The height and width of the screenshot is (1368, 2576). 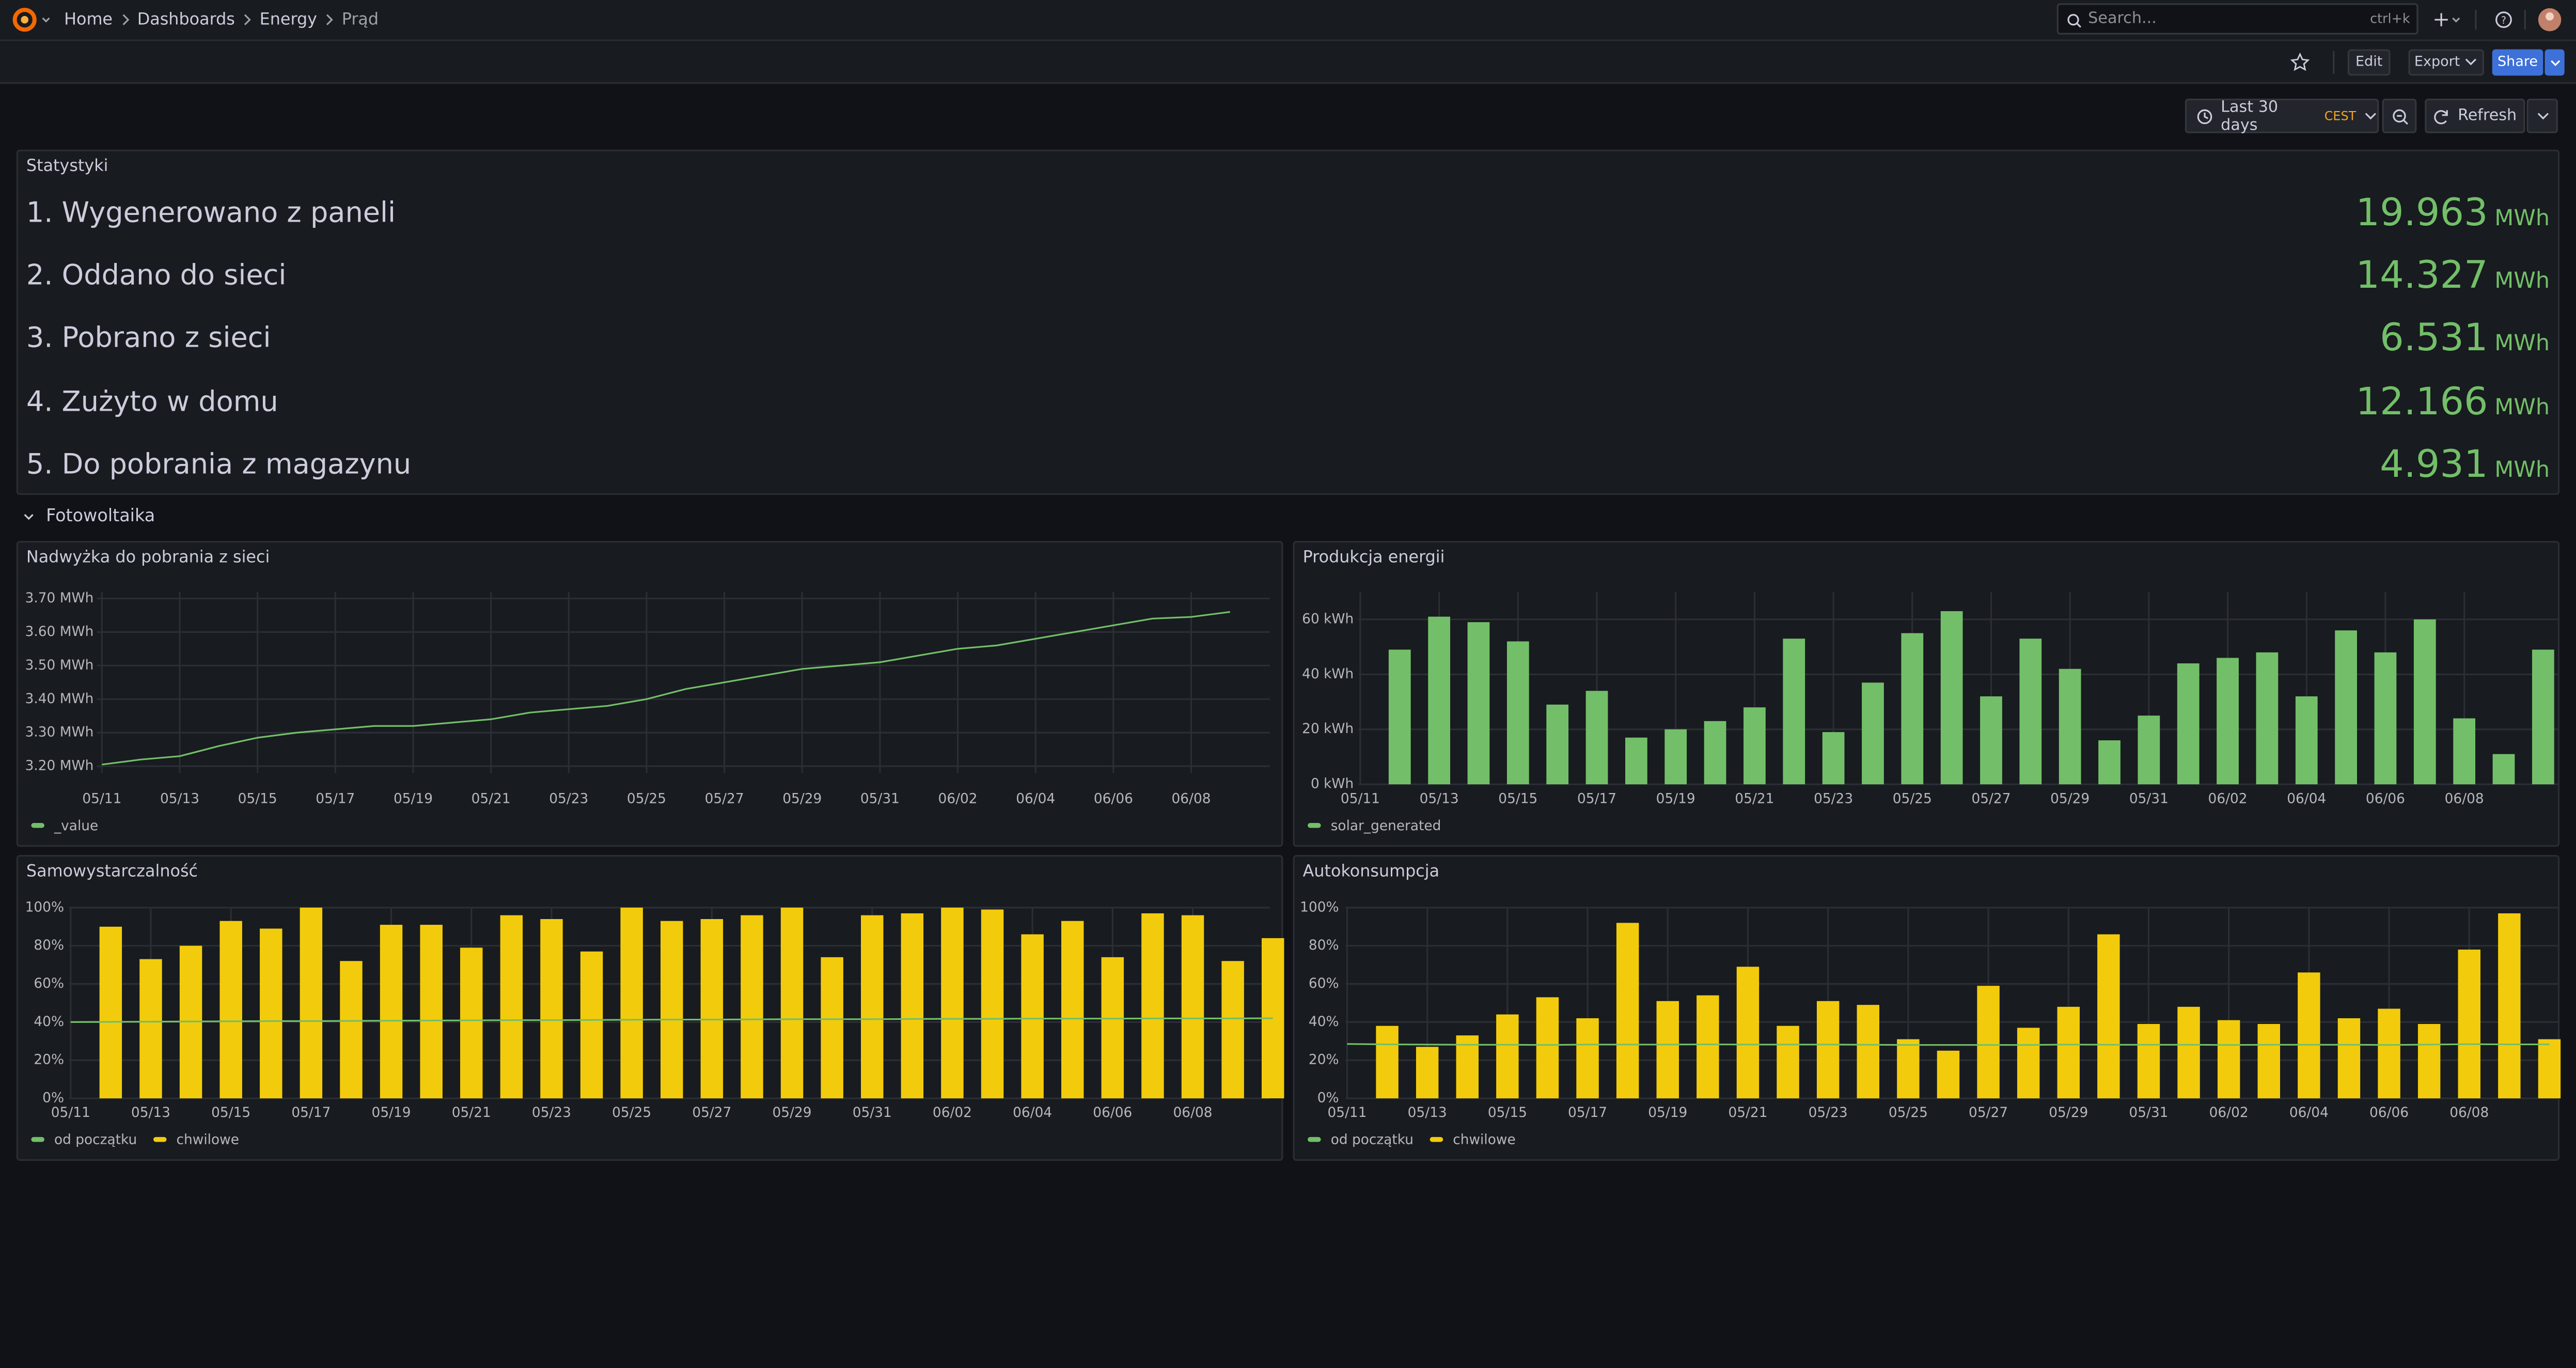 I want to click on stat-label: 1. Wygenerowano z paneli, so click(x=211, y=213).